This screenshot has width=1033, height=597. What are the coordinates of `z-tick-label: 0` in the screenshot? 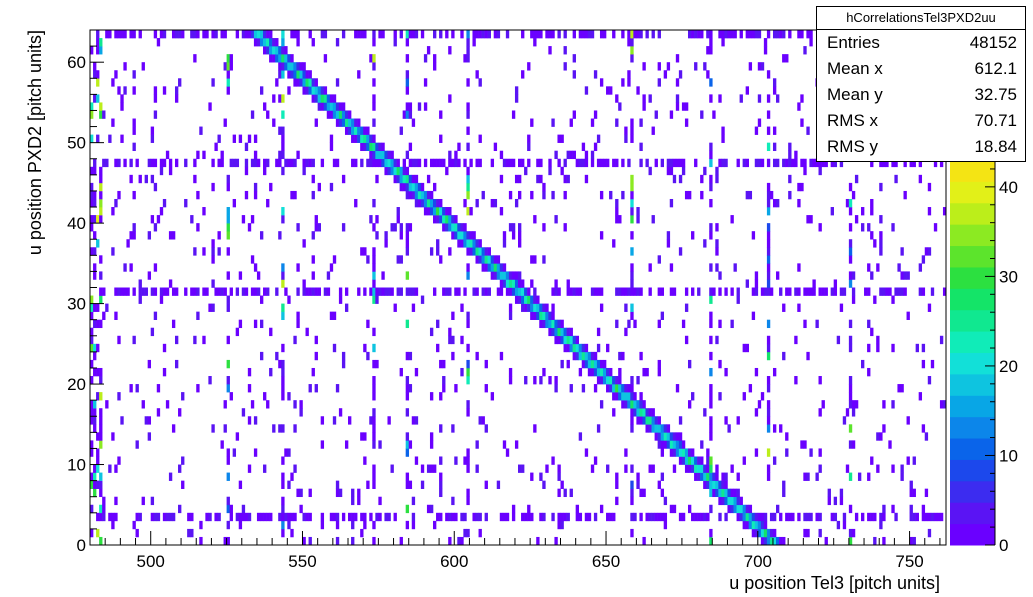 It's located at (1003, 545).